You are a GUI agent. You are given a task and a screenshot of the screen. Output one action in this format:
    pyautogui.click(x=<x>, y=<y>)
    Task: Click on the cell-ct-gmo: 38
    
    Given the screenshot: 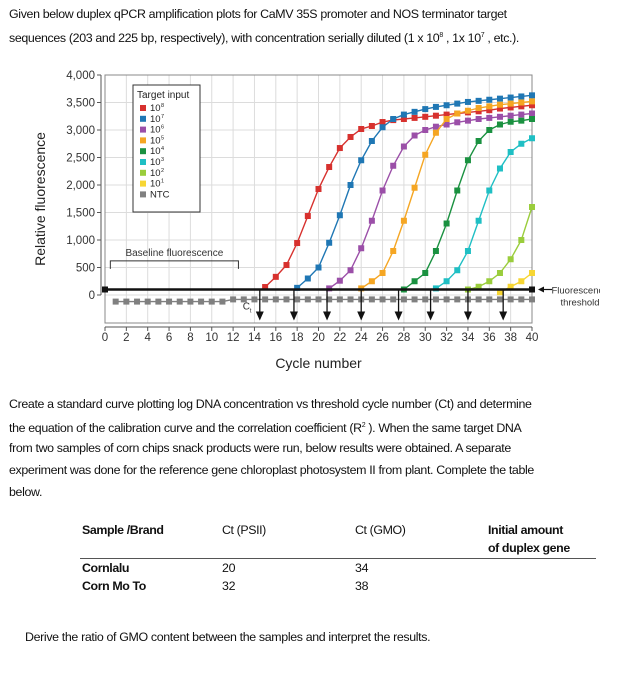 What is the action you would take?
    pyautogui.click(x=362, y=586)
    